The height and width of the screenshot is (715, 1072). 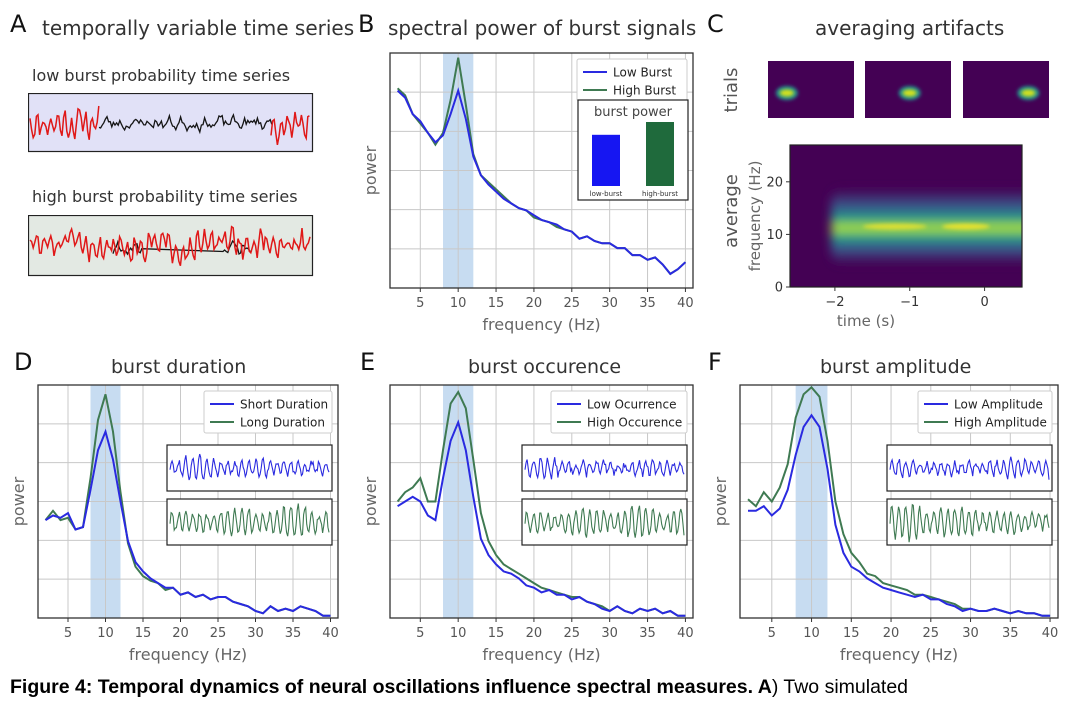 What do you see at coordinates (165, 196) in the screenshot?
I see `high-burst-ts-title: high burst probability time series` at bounding box center [165, 196].